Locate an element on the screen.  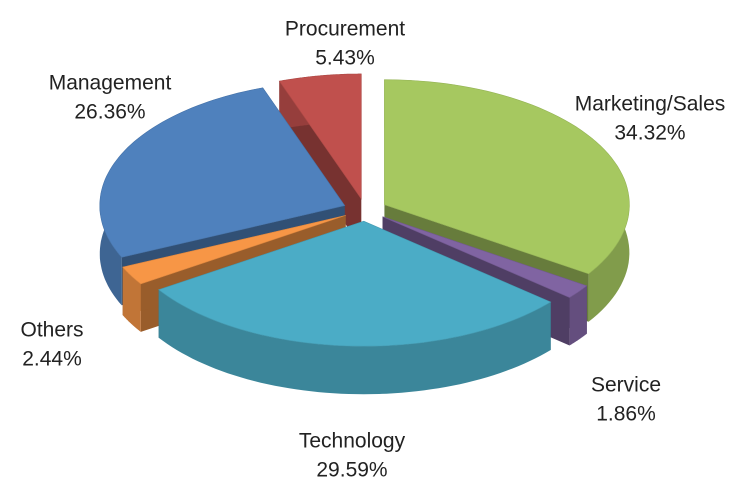
slice-label: Marketing/Sales is located at coordinates (650, 104).